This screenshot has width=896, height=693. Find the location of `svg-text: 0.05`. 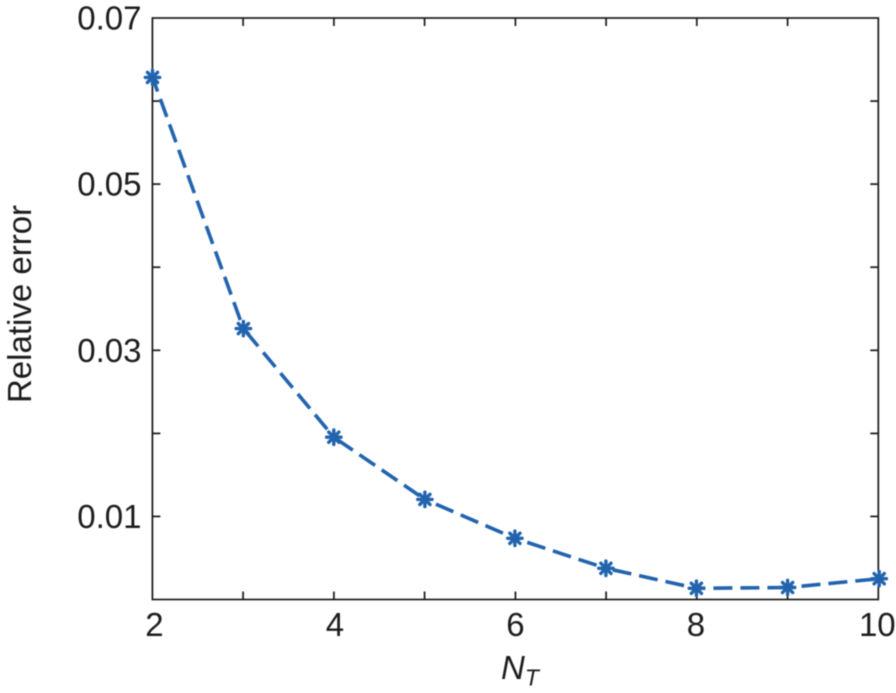

svg-text: 0.05 is located at coordinates (109, 184).